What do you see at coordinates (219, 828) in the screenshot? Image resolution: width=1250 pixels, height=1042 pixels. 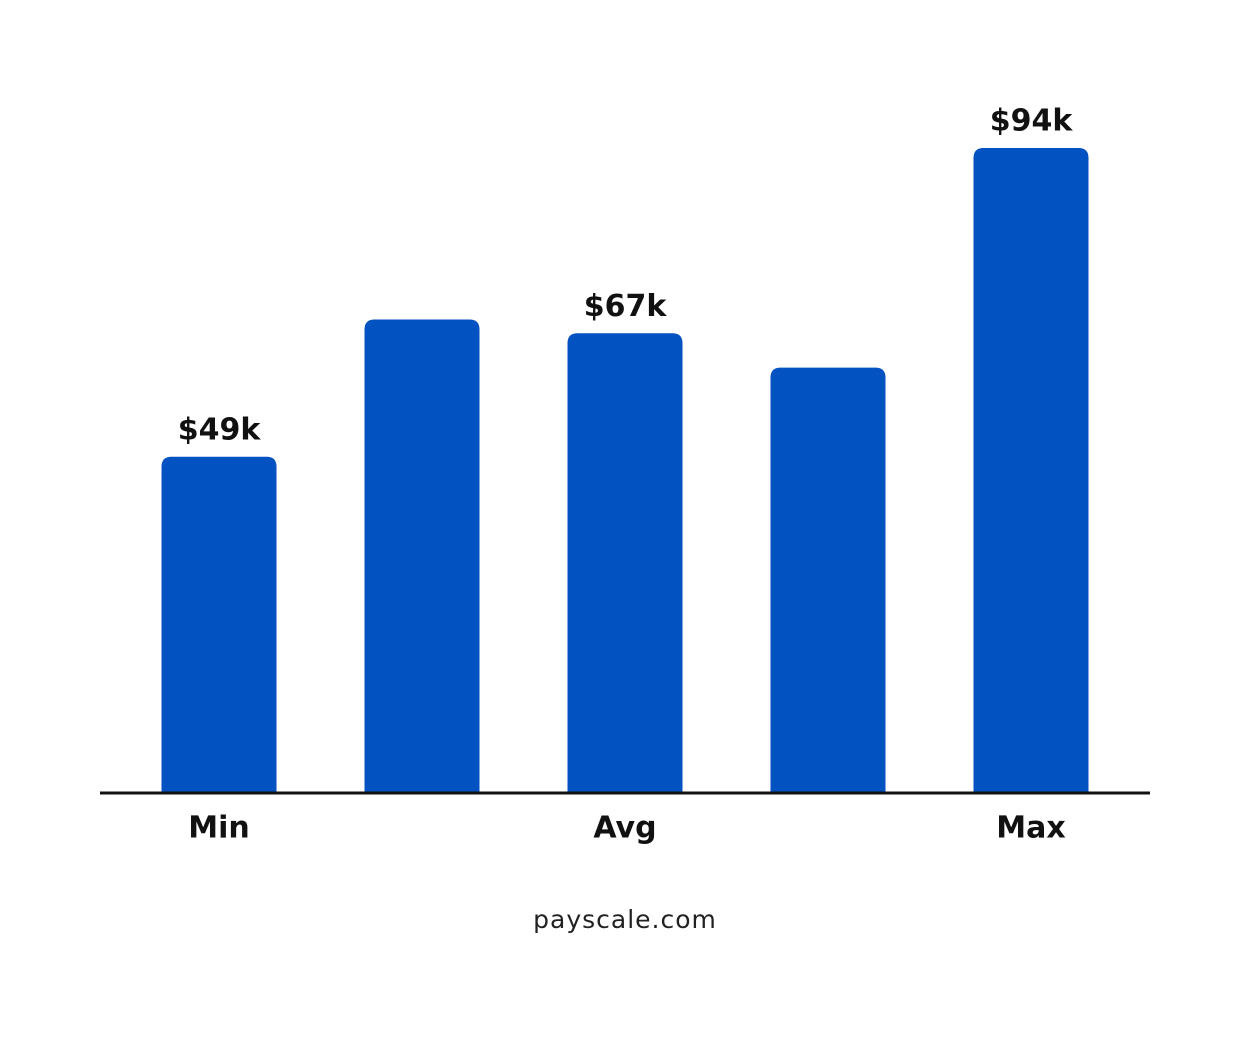 I see `x-tick-label: Min` at bounding box center [219, 828].